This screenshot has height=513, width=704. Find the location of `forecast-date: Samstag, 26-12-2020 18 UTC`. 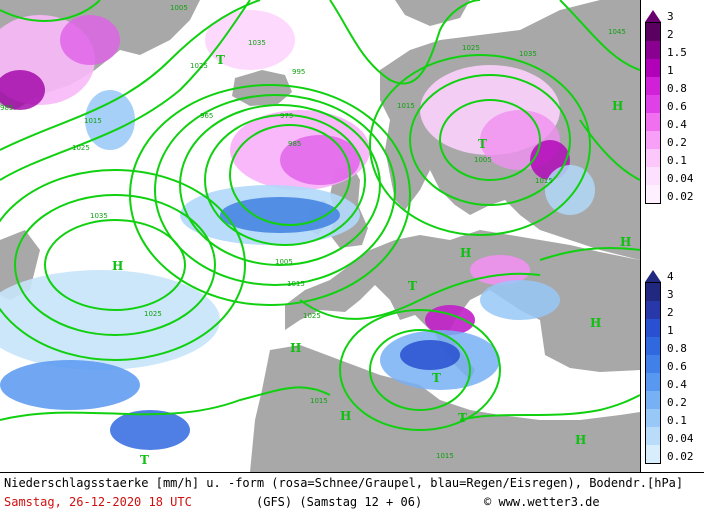

forecast-date: Samstag, 26-12-2020 18 UTC is located at coordinates (98, 502).